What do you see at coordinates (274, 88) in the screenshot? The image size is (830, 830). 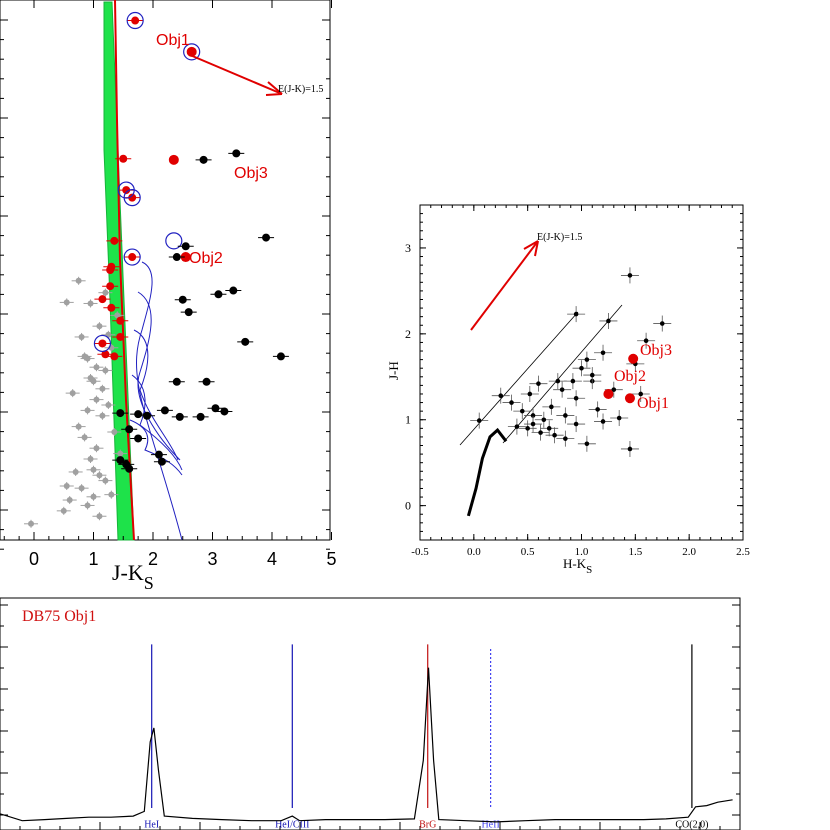 I see `cmd-reddening-arrowhead` at bounding box center [274, 88].